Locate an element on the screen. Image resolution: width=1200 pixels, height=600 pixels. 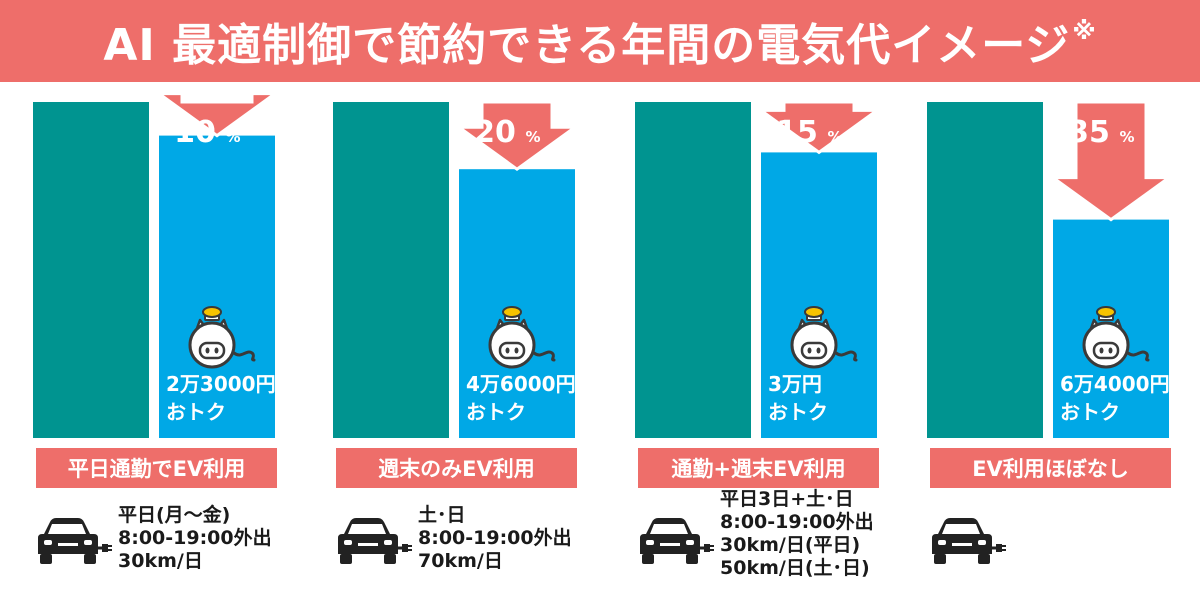
chart-title: AI 最適制御で節約できる年間の電気代イメージ is located at coordinates (587, 45).